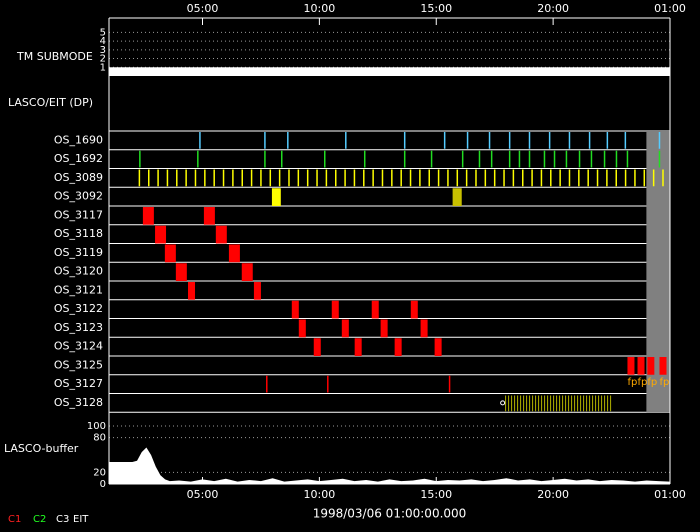  Describe the element at coordinates (50, 102) in the screenshot. I see `section-label: LASCO/EIT (DP)` at that location.